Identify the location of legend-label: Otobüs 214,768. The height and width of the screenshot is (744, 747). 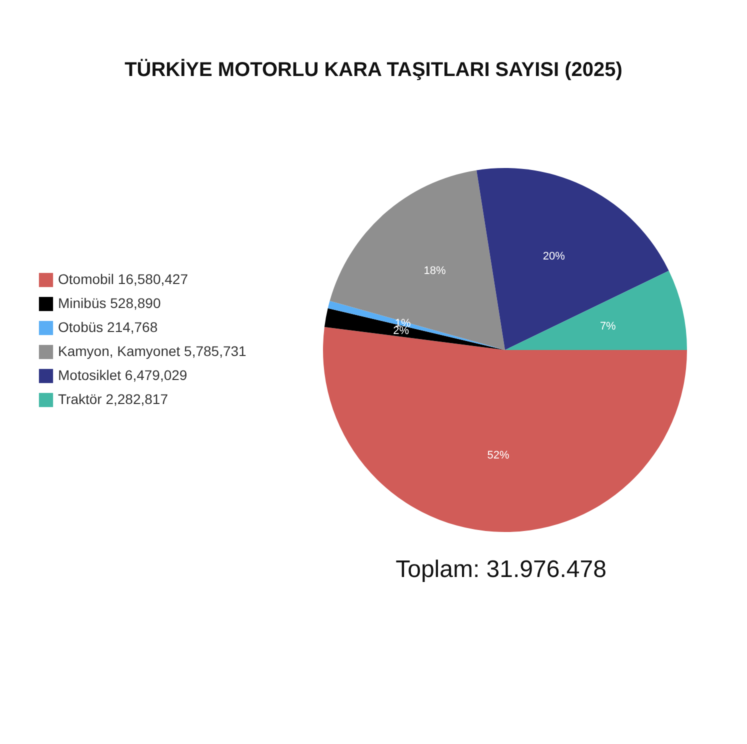
(108, 327).